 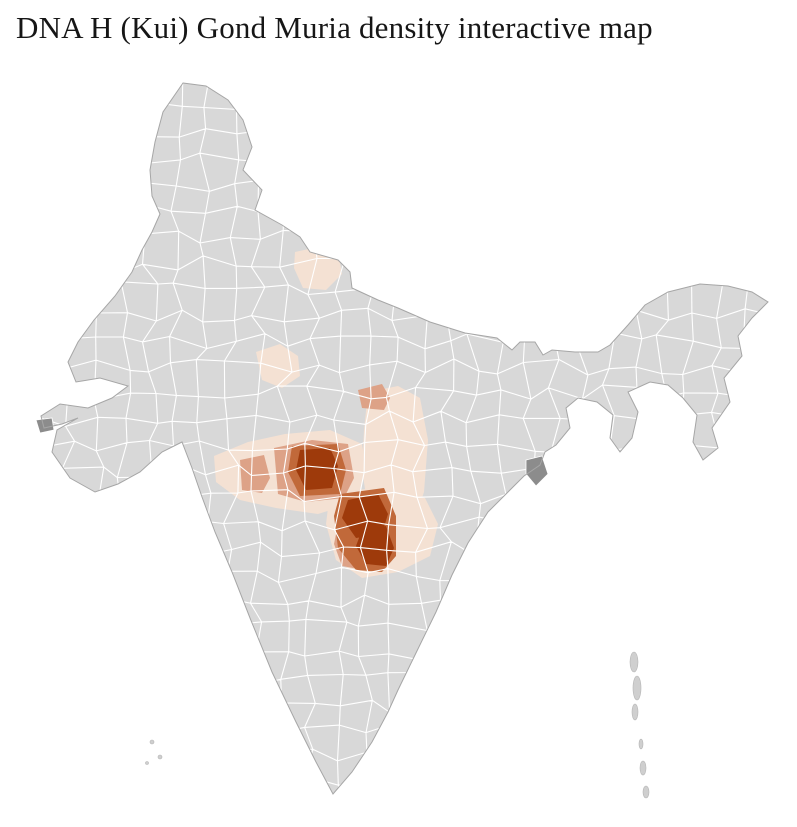 What do you see at coordinates (365, 516) in the screenshot?
I see `district-cluster-veryhigh-south-upper` at bounding box center [365, 516].